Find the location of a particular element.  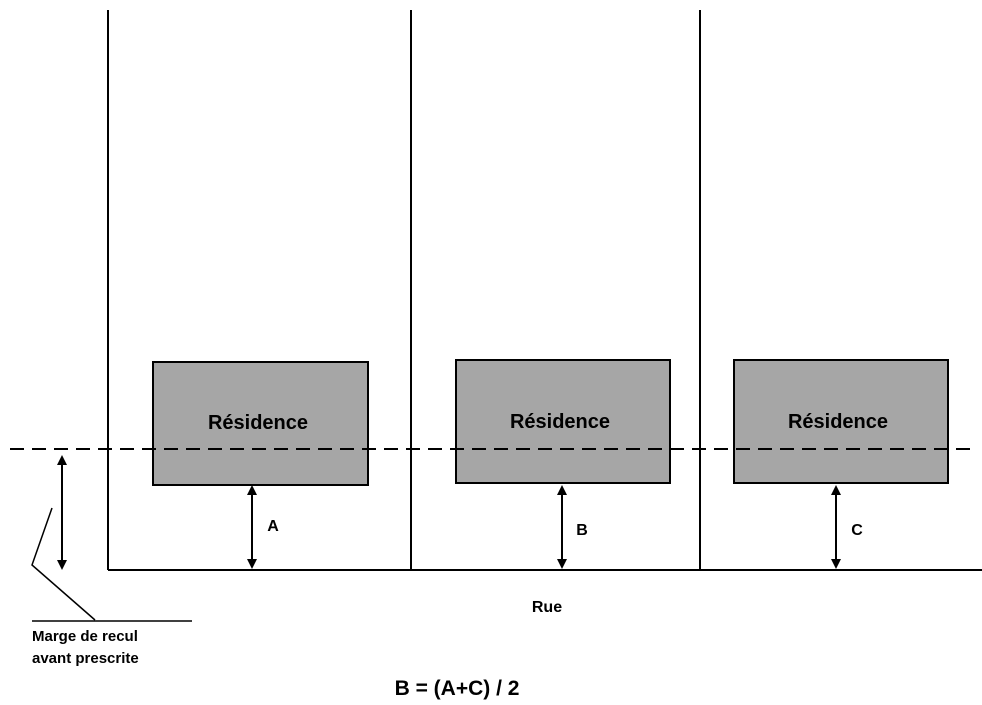

distance-label-b: B is located at coordinates (582, 530).